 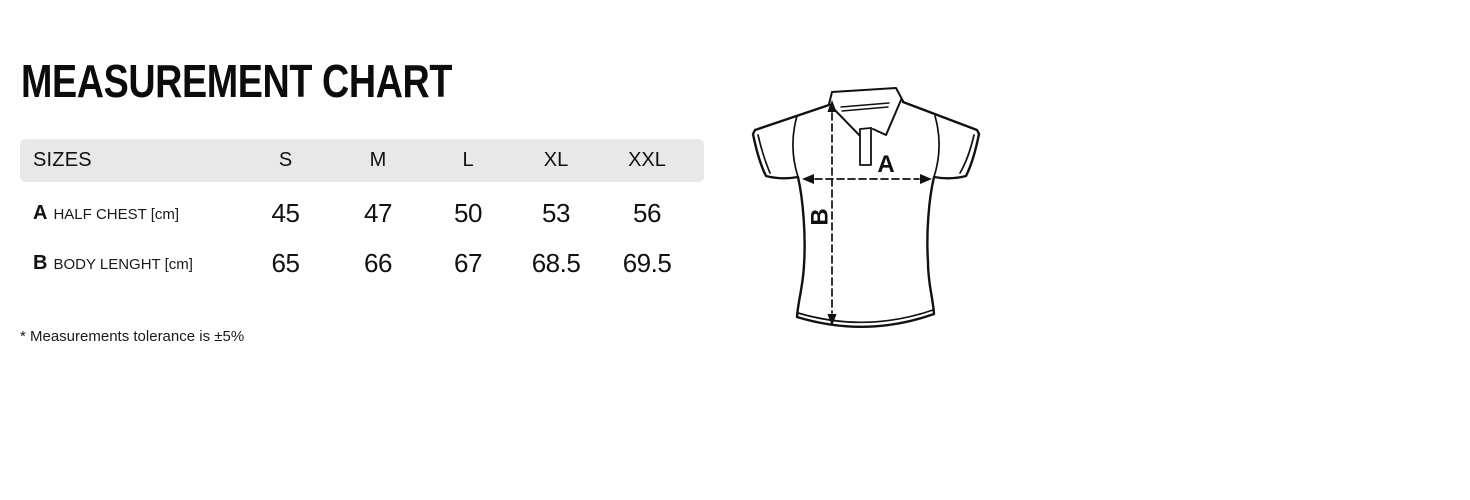 What do you see at coordinates (866, 96) in the screenshot?
I see `collar-top-band` at bounding box center [866, 96].